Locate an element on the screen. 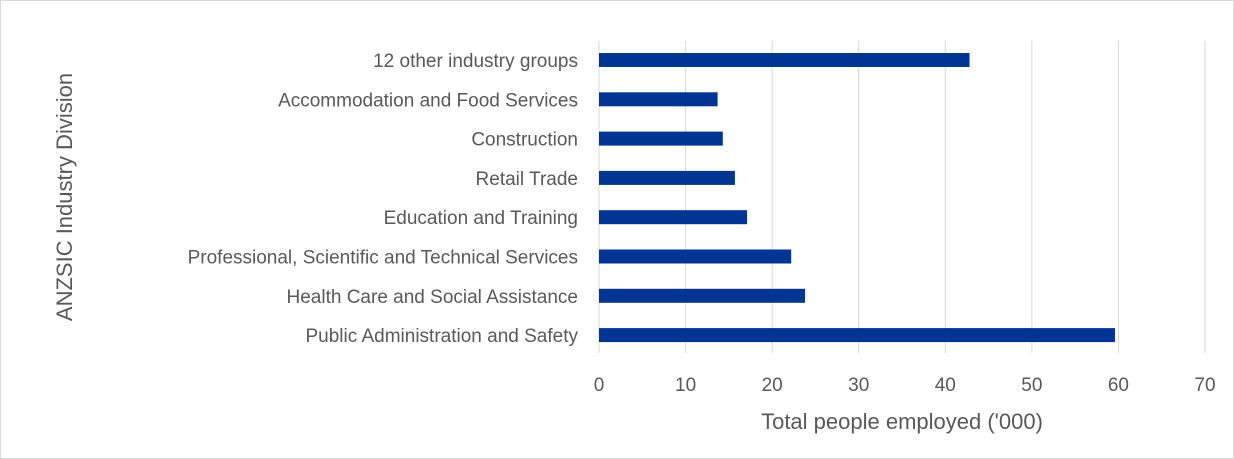  y-axis-title: ANZSIC Industry Division is located at coordinates (64, 197).